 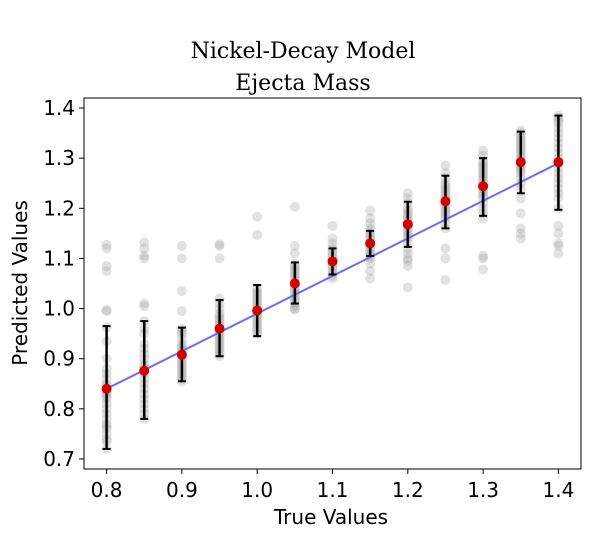 I want to click on y-axis: 0.7 0.8 0.9 1.0 1.1 1.2 1.3 1.4, so click(x=63, y=283).